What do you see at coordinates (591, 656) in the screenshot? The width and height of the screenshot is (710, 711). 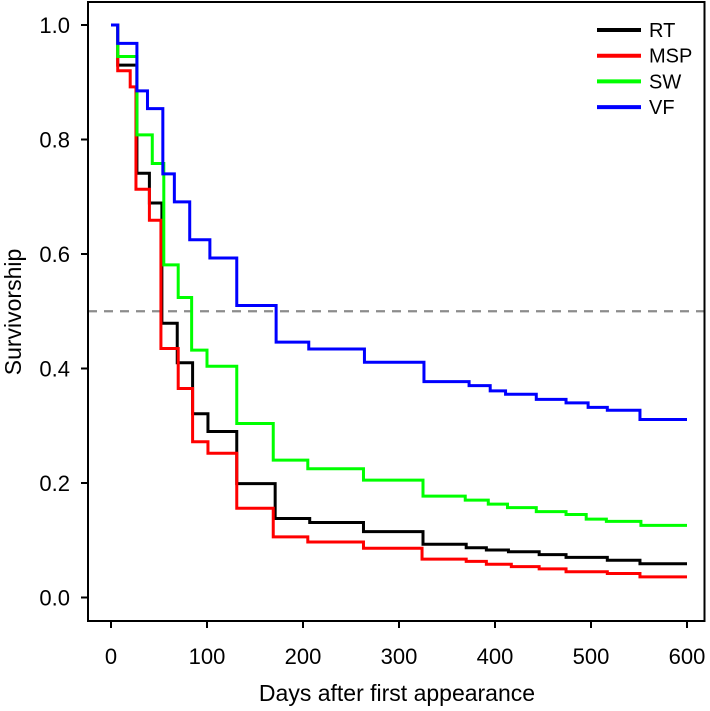 I see `x-tick-label: 500` at bounding box center [591, 656].